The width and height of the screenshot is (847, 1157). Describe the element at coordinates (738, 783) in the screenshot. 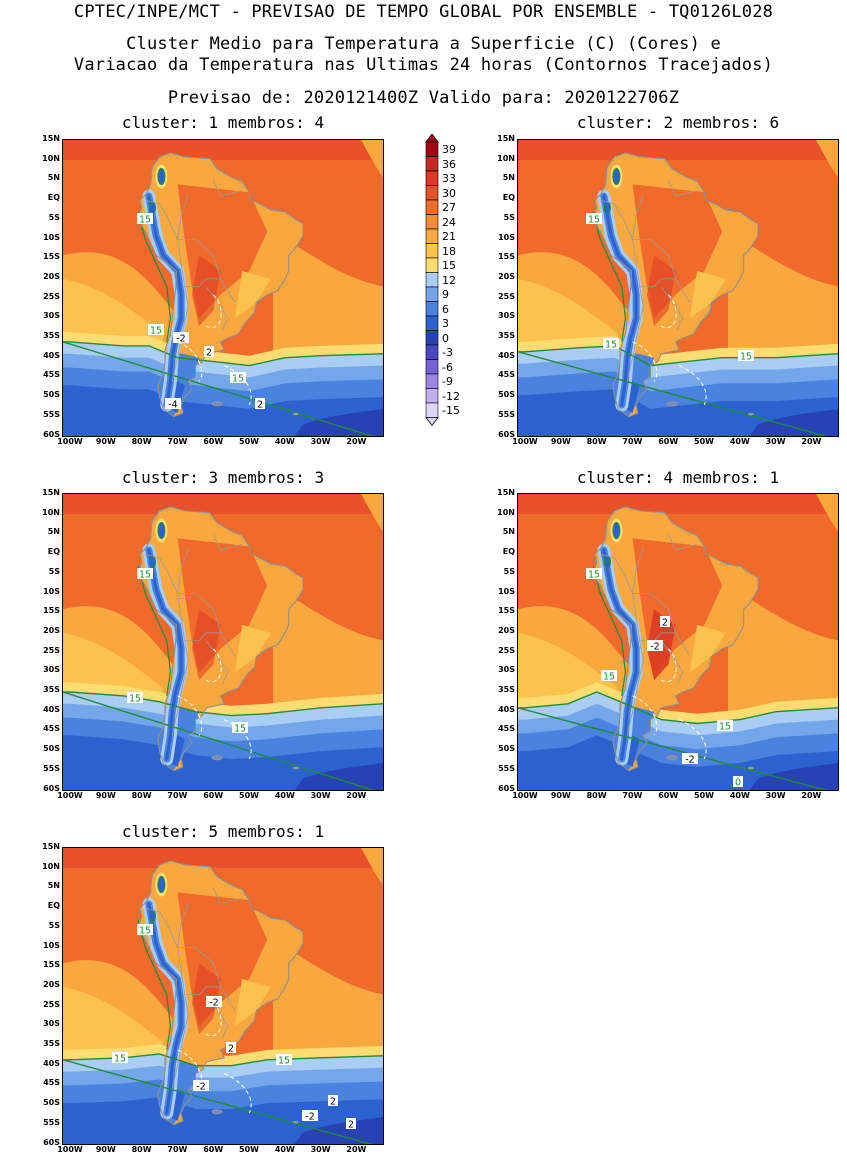

I see `svg-text: 0` at that location.